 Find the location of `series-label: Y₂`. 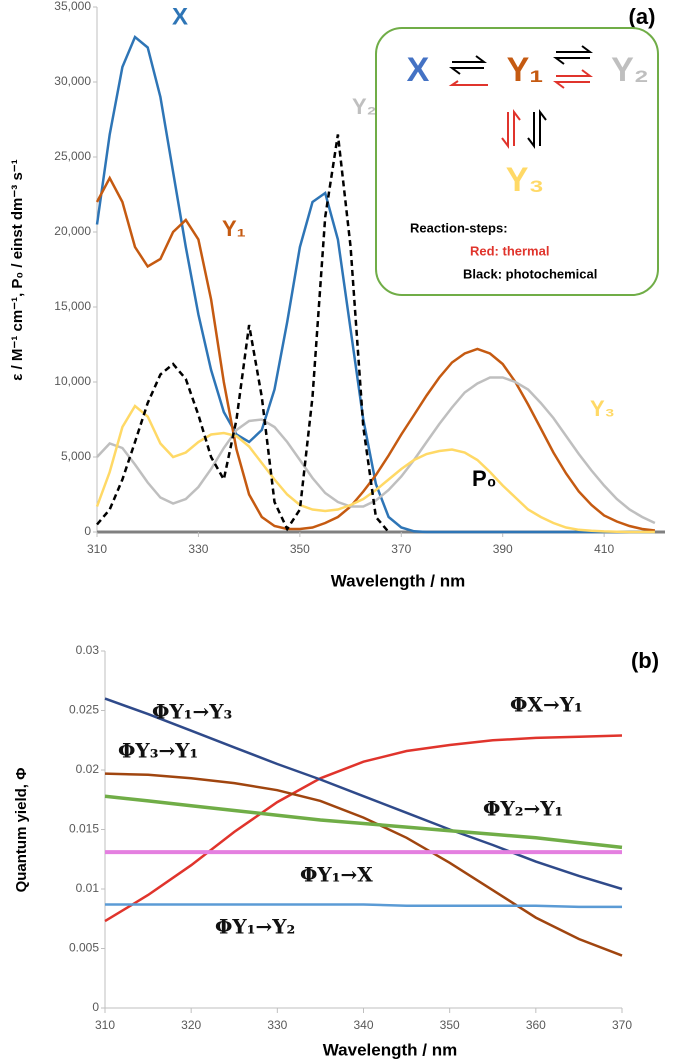

series-label: Y₂ is located at coordinates (364, 106).